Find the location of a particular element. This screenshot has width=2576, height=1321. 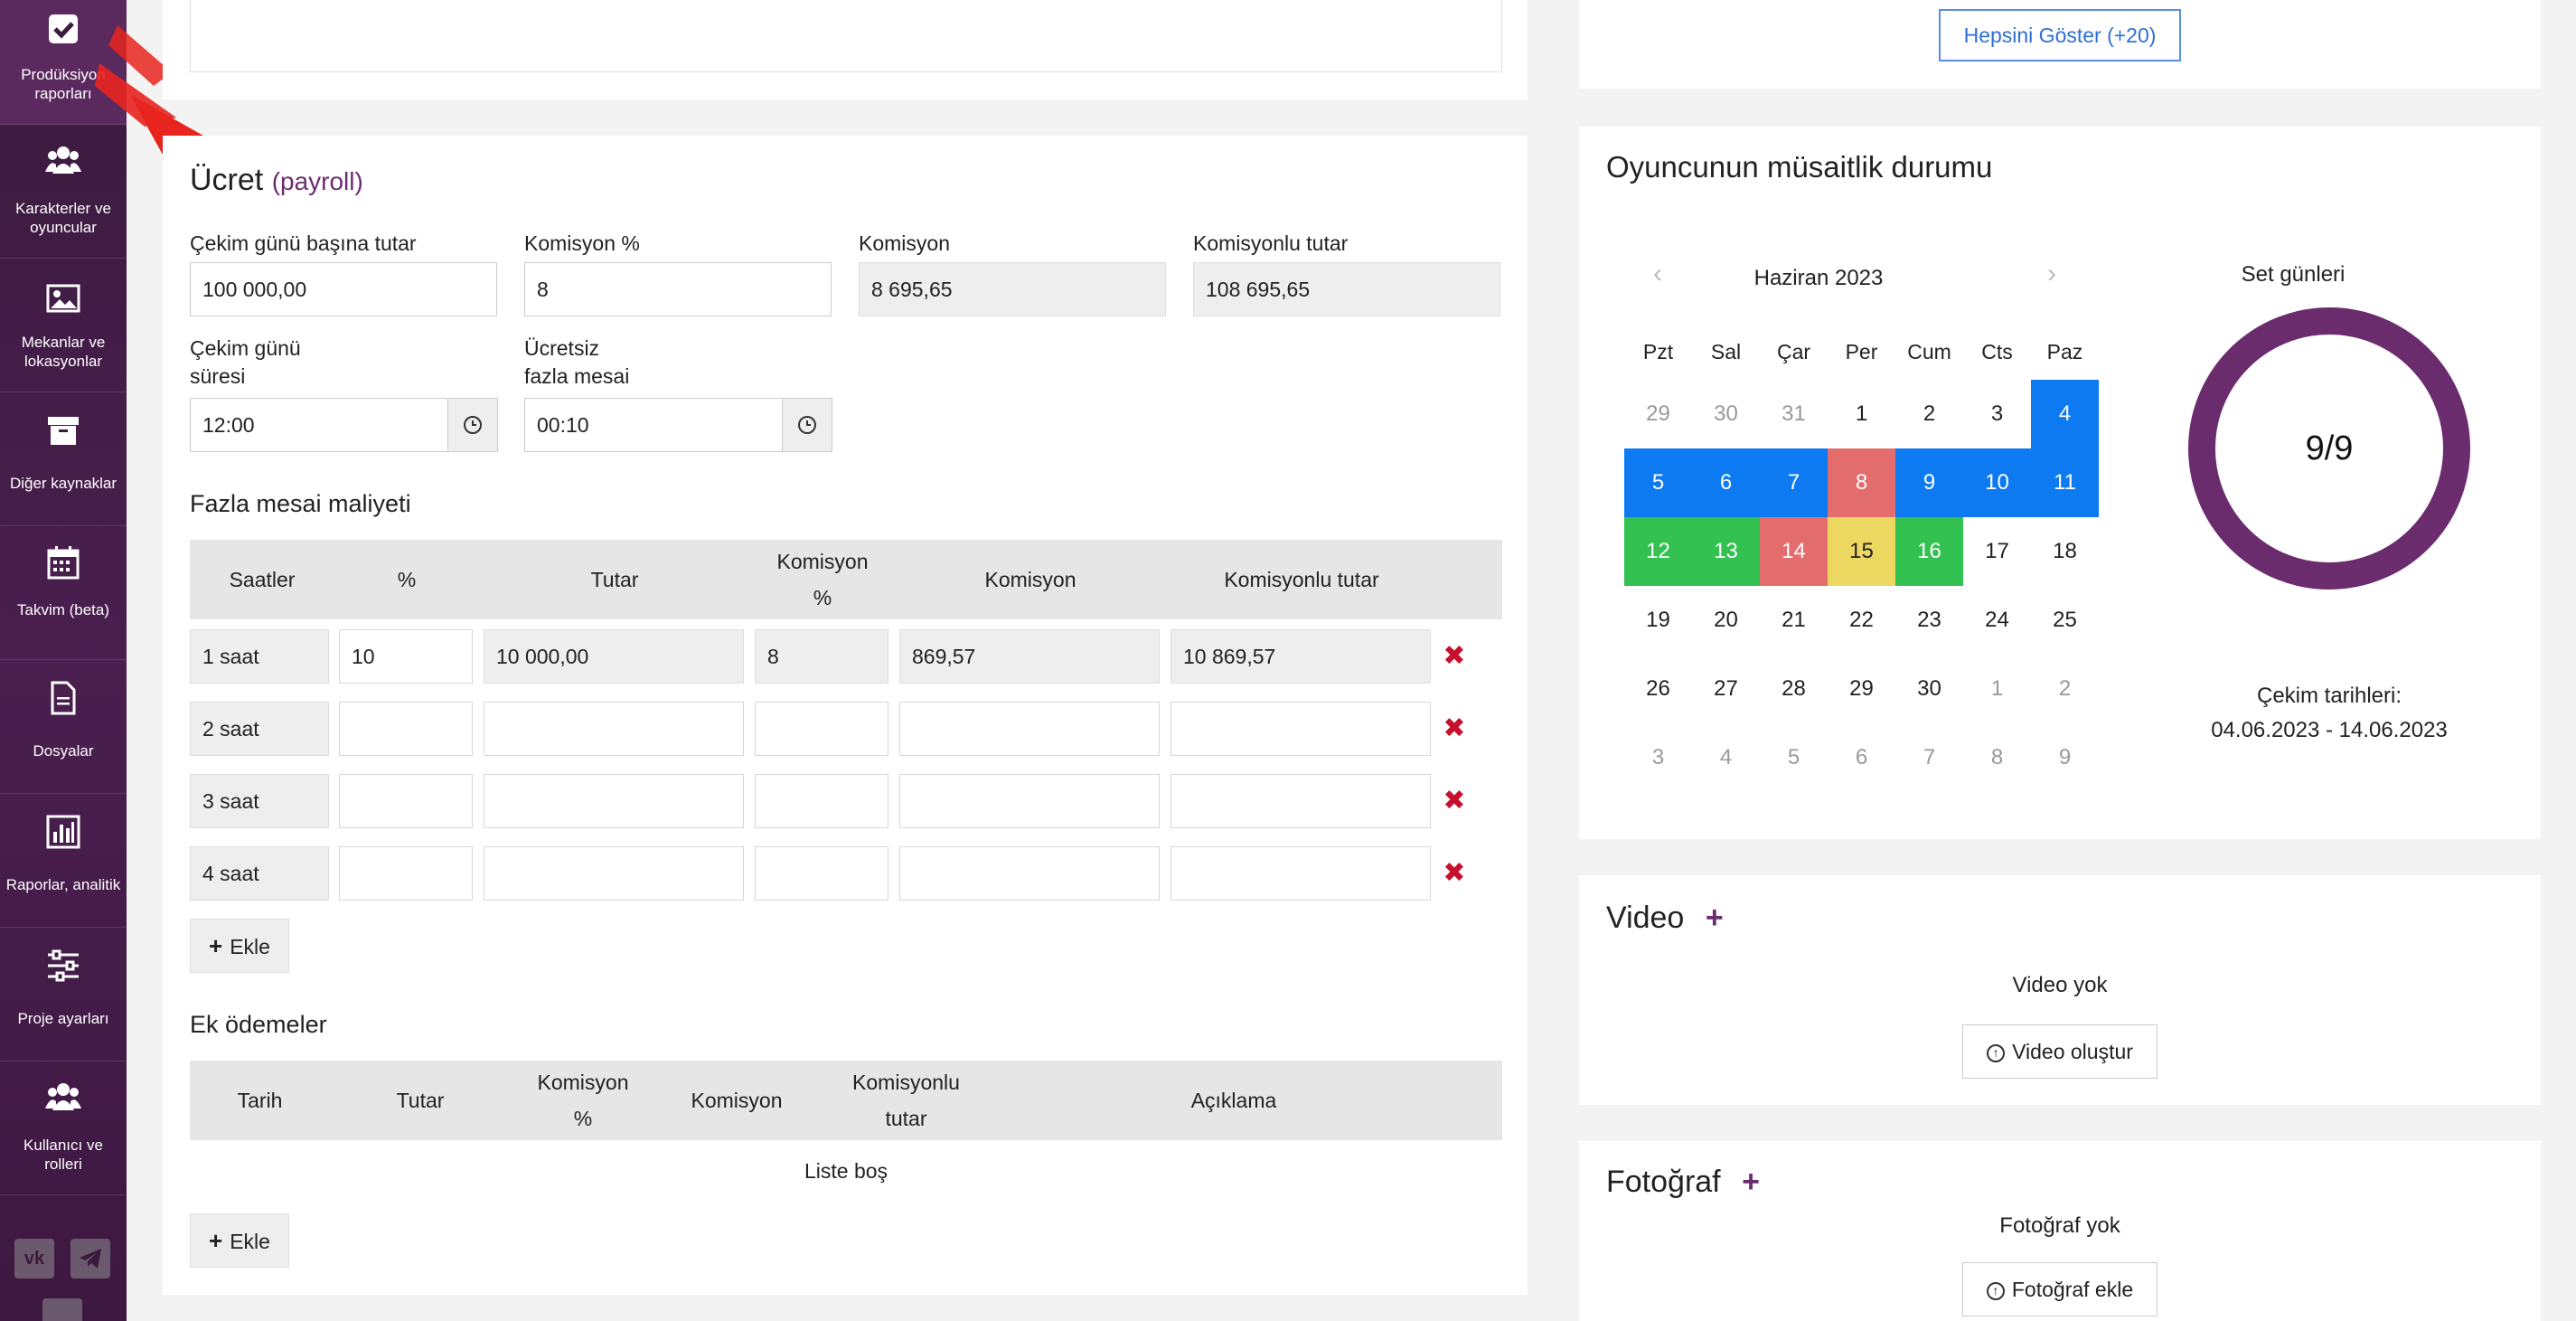

sidebar-item-project-settings: Proje ayarları is located at coordinates (63, 995).